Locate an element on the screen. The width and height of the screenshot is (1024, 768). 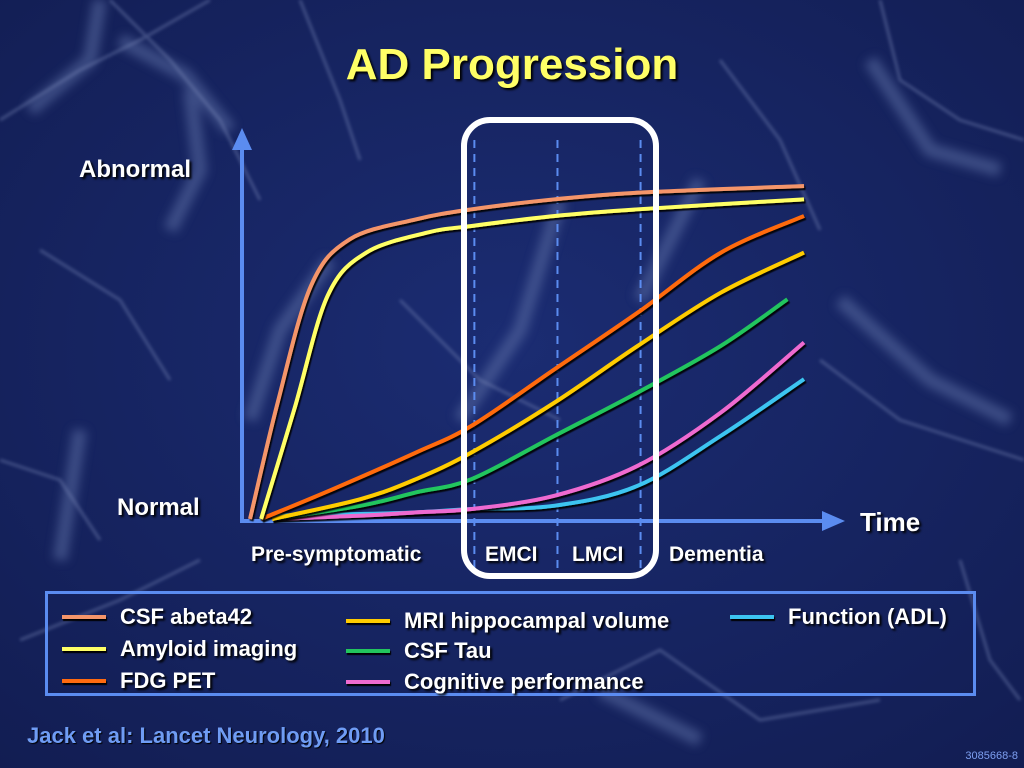
slide-title: AD Progression is located at coordinates (512, 64).